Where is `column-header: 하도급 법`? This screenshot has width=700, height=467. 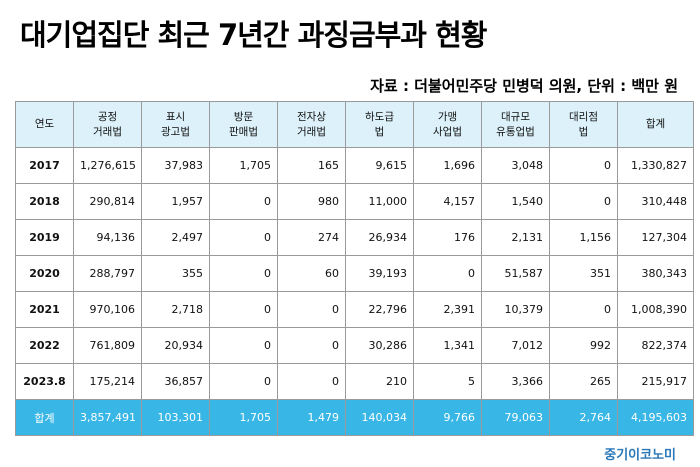 column-header: 하도급 법 is located at coordinates (379, 124).